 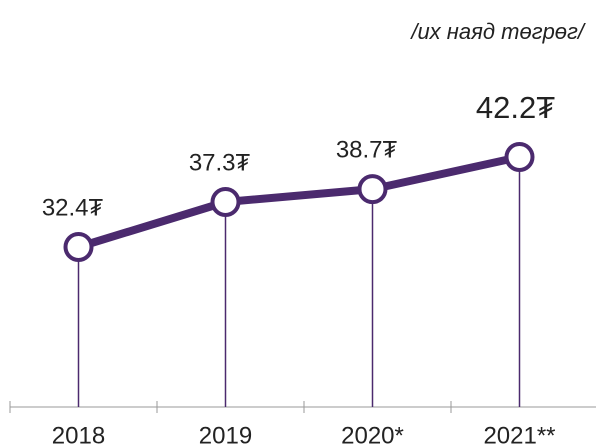 I want to click on data-label: 42.2₮, so click(x=515, y=107).